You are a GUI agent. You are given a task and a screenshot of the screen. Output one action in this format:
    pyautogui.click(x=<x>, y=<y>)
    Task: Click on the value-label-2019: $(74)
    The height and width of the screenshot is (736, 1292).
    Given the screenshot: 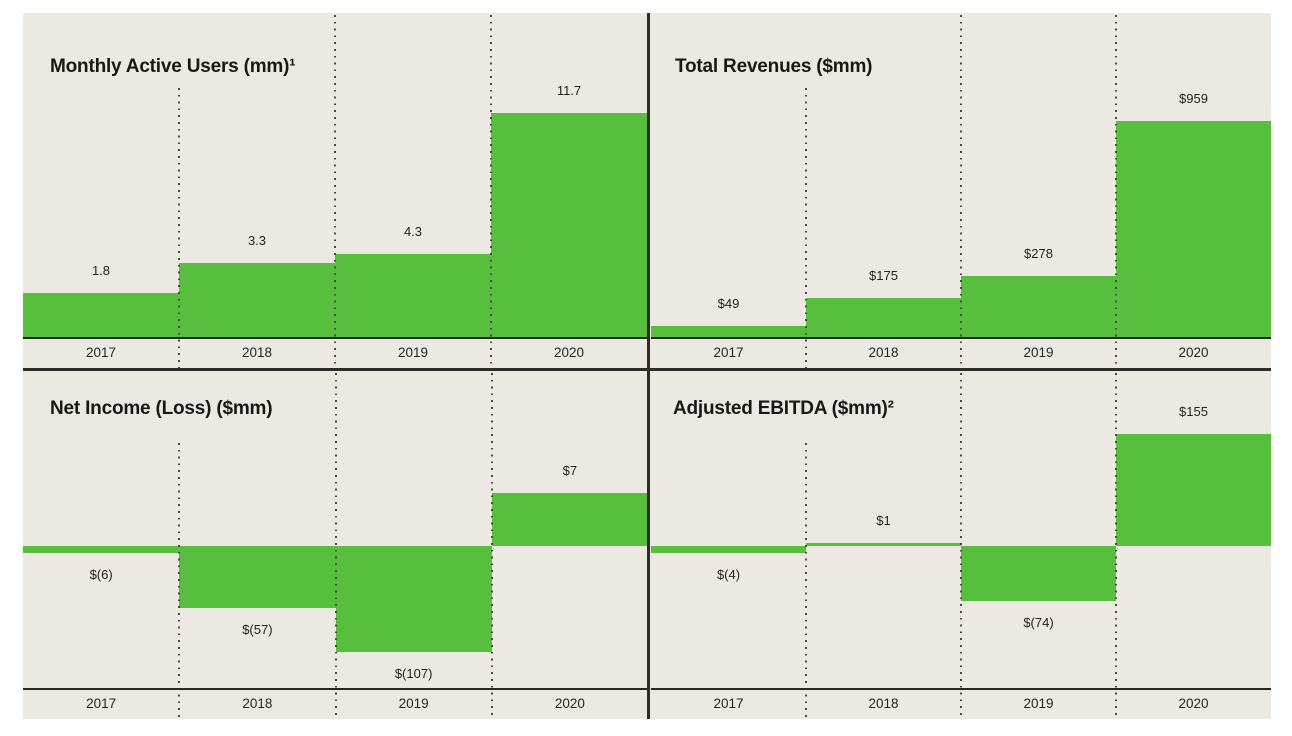 What is the action you would take?
    pyautogui.click(x=1038, y=622)
    